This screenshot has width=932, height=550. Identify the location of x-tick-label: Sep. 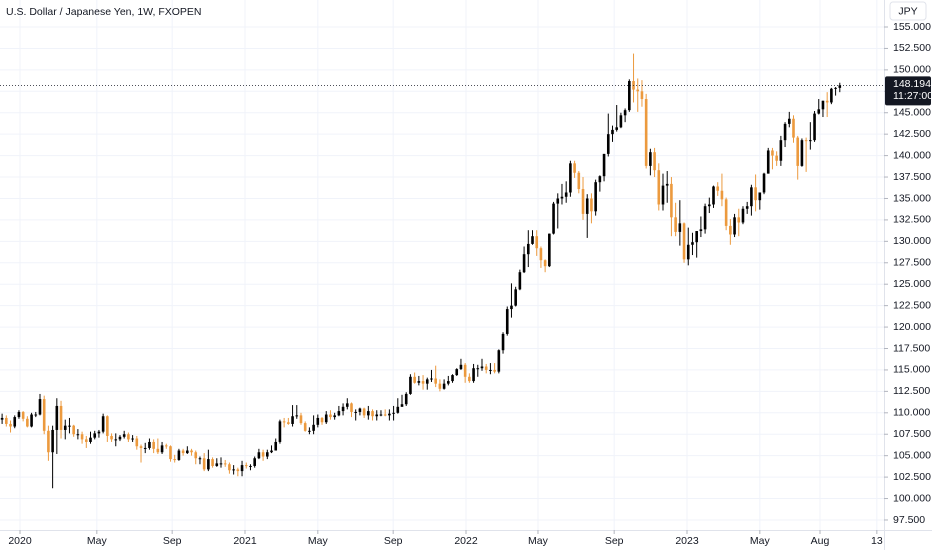
(393, 541).